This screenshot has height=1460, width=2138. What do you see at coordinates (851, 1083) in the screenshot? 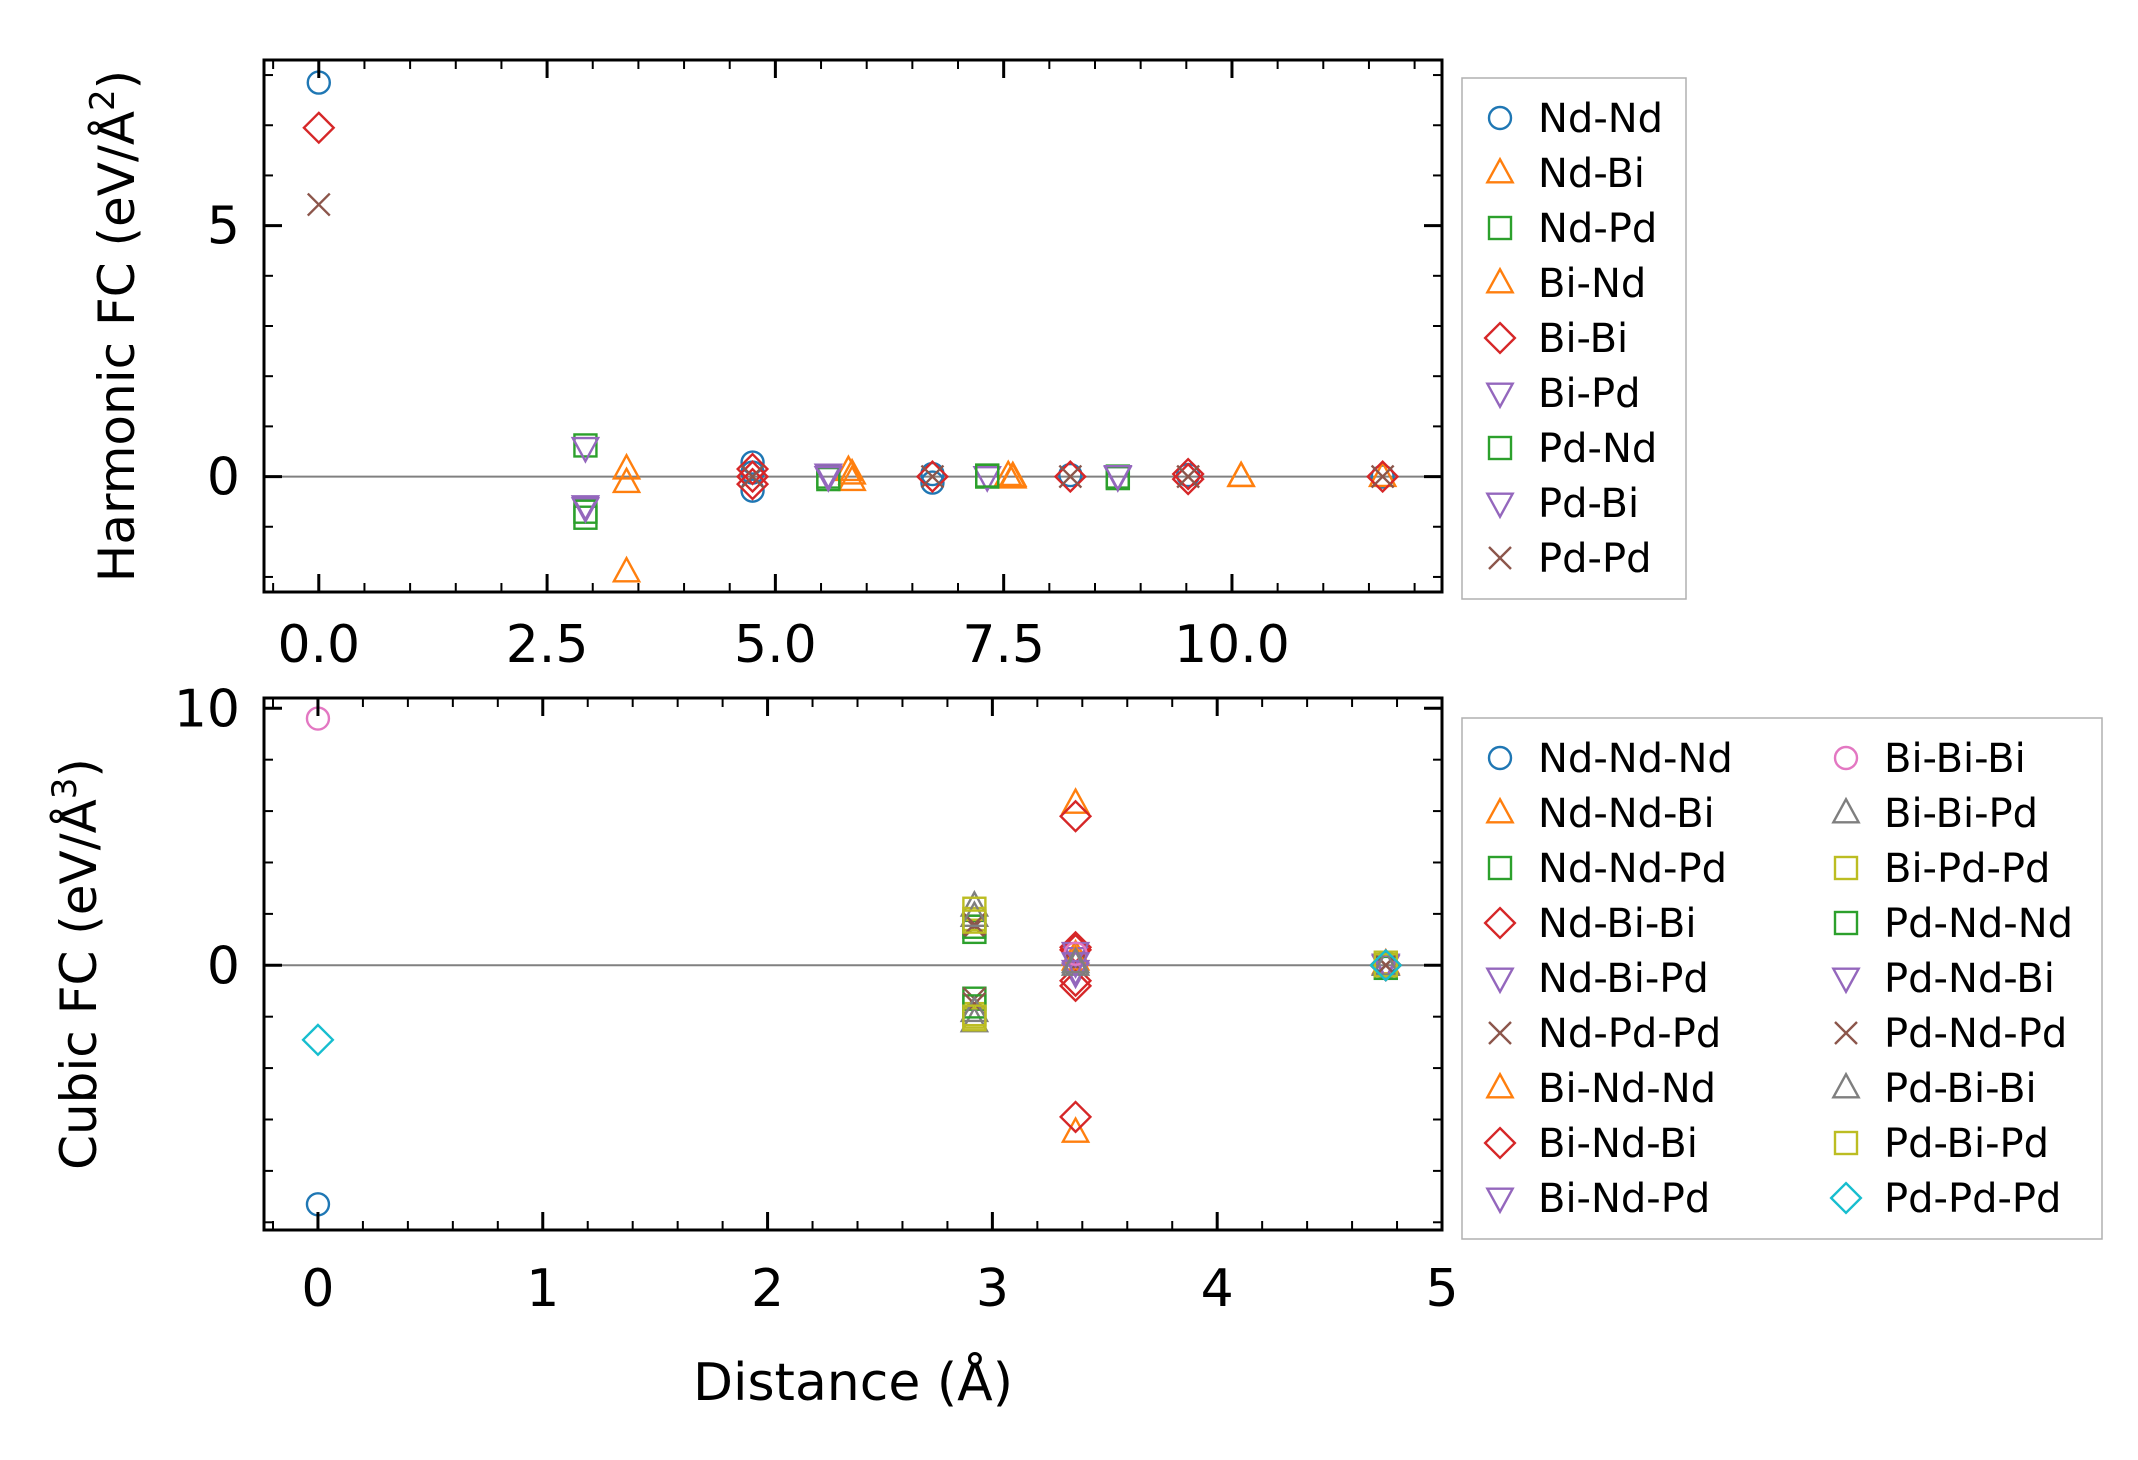
I see `series-nd-nd-nd` at bounding box center [851, 1083].